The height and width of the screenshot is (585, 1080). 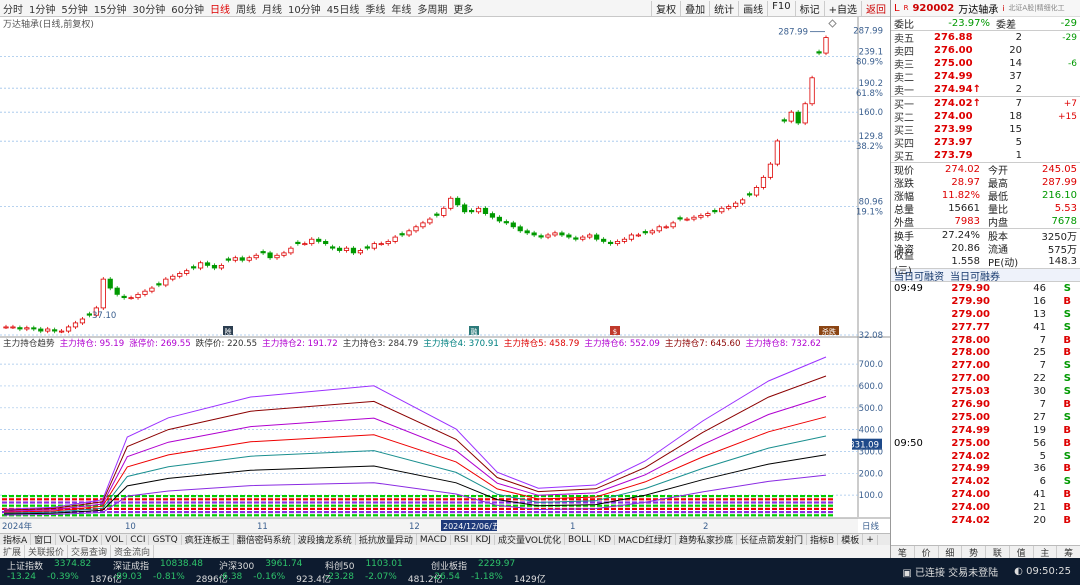 I want to click on financing-tab: 当日可融券, so click(x=975, y=277).